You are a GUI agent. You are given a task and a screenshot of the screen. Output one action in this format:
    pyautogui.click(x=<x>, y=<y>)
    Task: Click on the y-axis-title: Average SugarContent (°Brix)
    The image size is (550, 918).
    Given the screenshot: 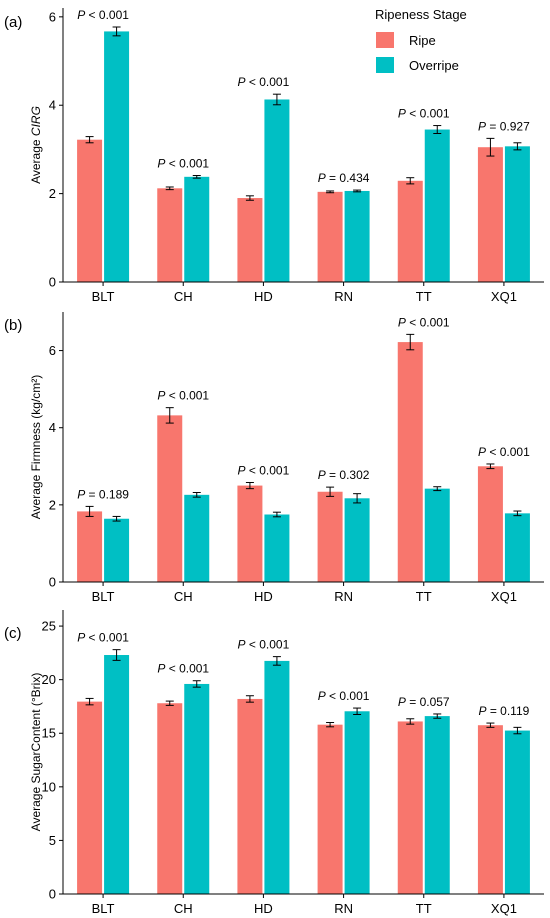 What is the action you would take?
    pyautogui.click(x=36, y=752)
    